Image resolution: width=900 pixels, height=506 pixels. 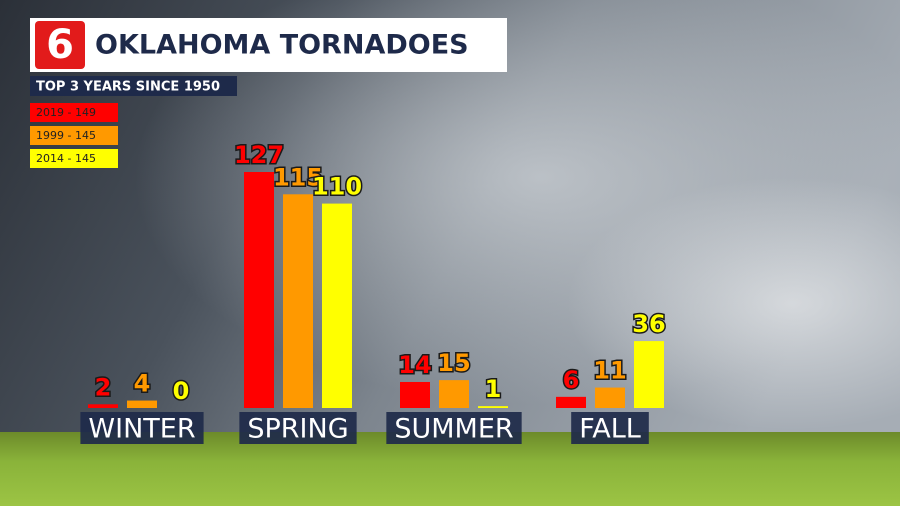 I want to click on field, so click(x=450, y=469).